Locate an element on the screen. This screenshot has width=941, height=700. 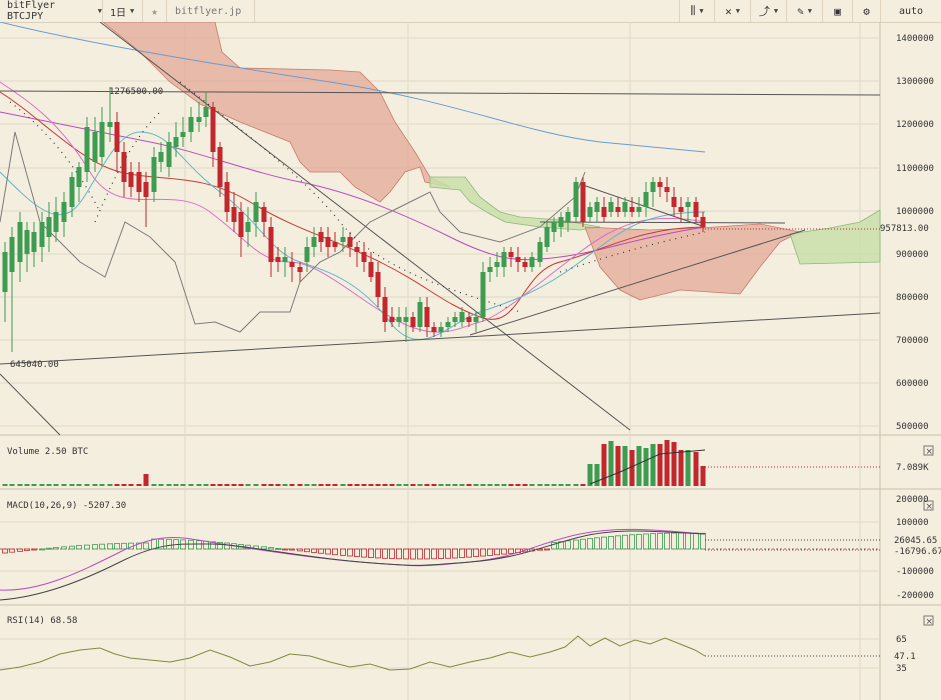
volume-close-button: × is located at coordinates (928, 451).